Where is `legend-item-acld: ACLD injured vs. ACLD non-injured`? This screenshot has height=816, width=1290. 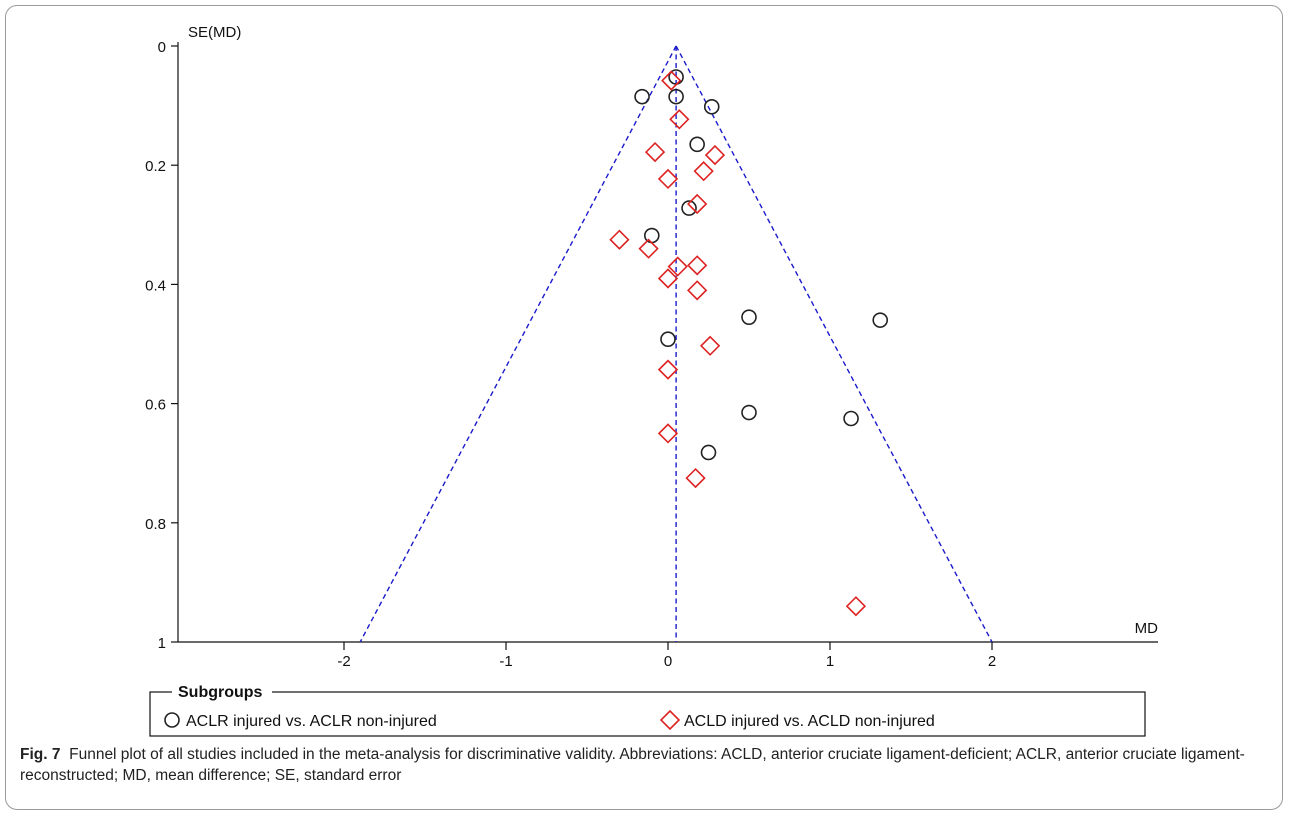 legend-item-acld: ACLD injured vs. ACLD non-injured is located at coordinates (809, 721).